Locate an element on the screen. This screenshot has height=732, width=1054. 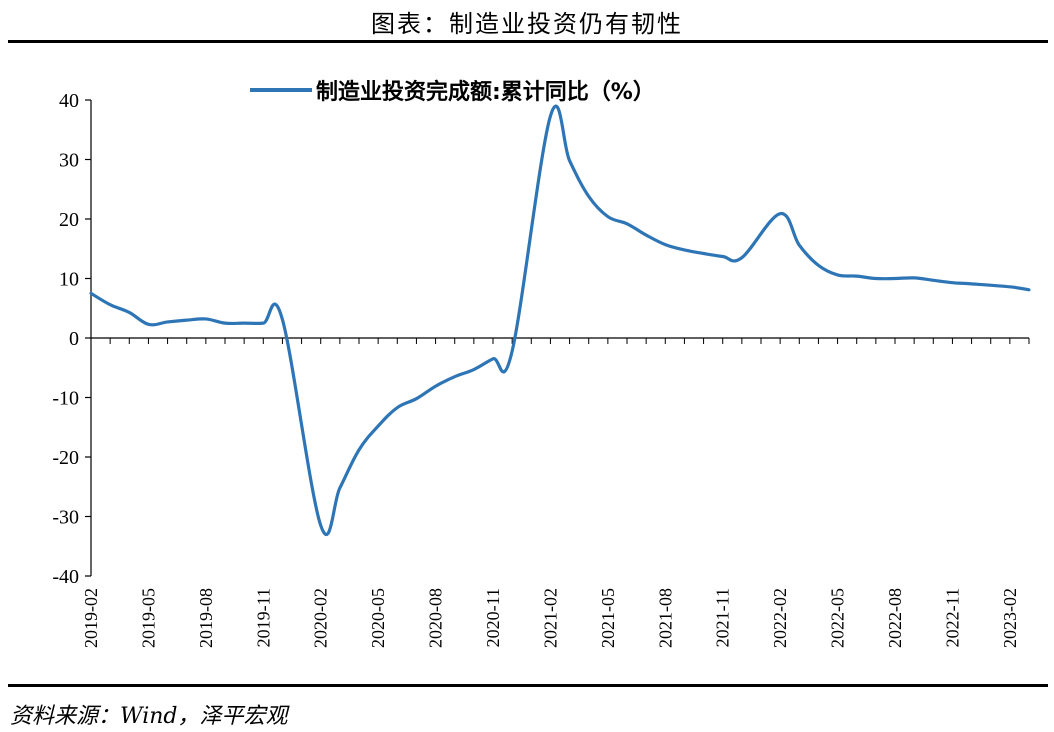
x-tick-label: 2020-08 is located at coordinates (436, 618).